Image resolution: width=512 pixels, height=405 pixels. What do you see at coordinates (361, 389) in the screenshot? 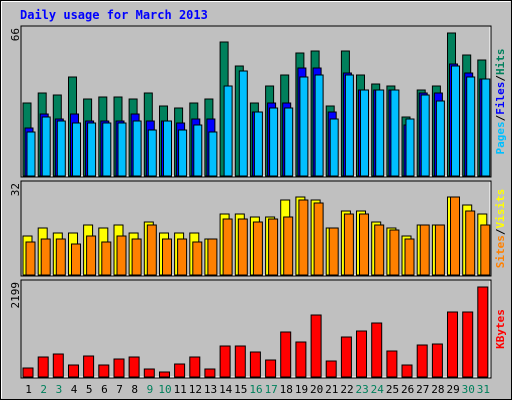
I see `day-label-23: 23` at bounding box center [361, 389].